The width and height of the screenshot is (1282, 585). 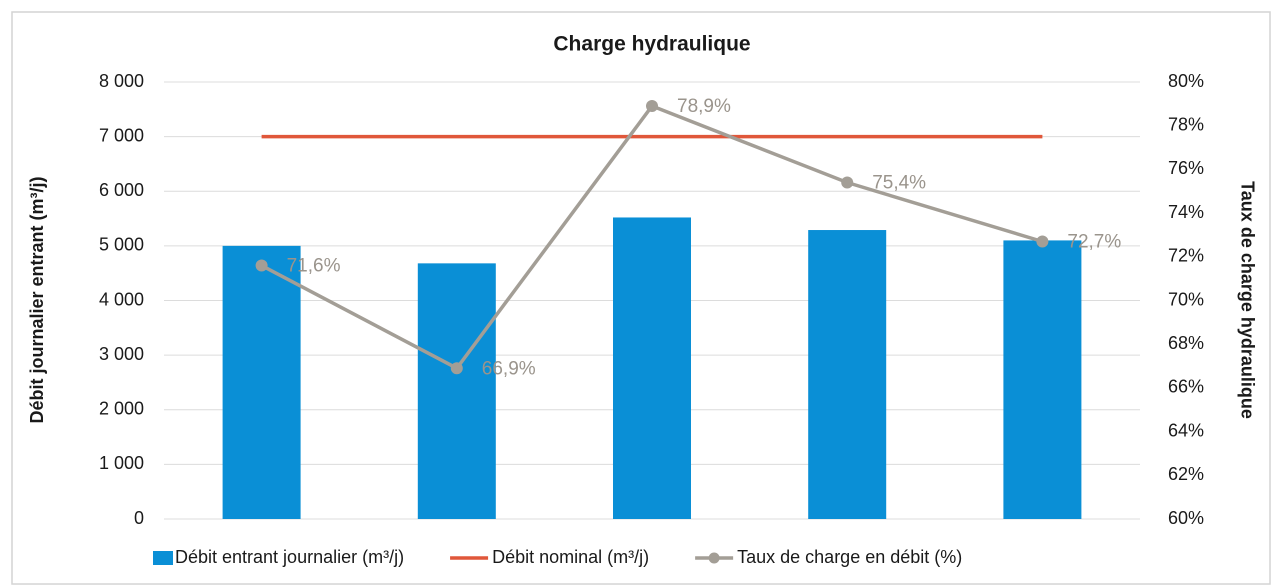 What do you see at coordinates (314, 266) in the screenshot?
I see `data-label: 71,6%` at bounding box center [314, 266].